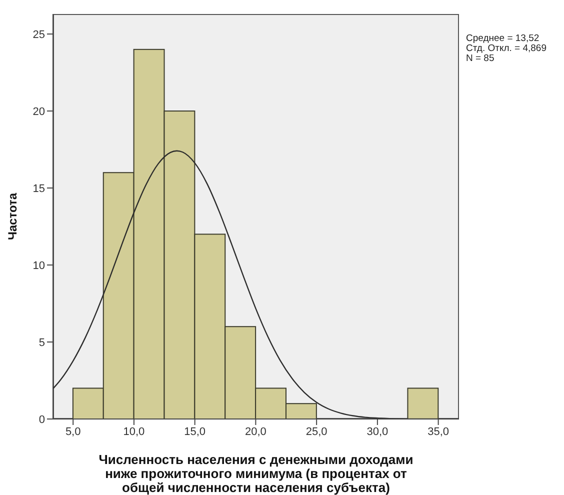 This screenshot has height=495, width=564. What do you see at coordinates (377, 432) in the screenshot?
I see `x-tick-label: 30,0` at bounding box center [377, 432].